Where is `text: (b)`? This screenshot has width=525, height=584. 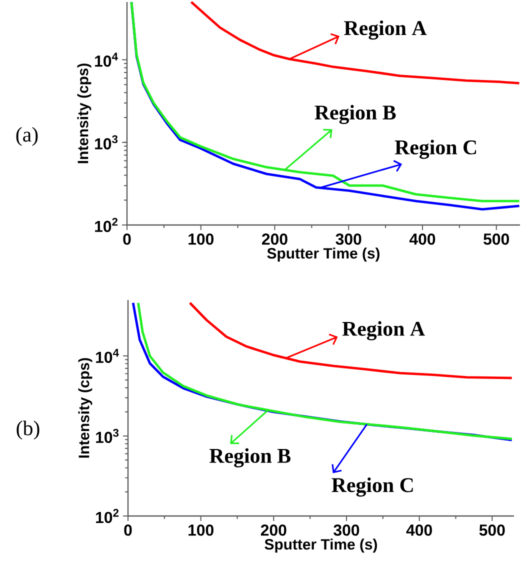
text: (b) is located at coordinates (28, 430).